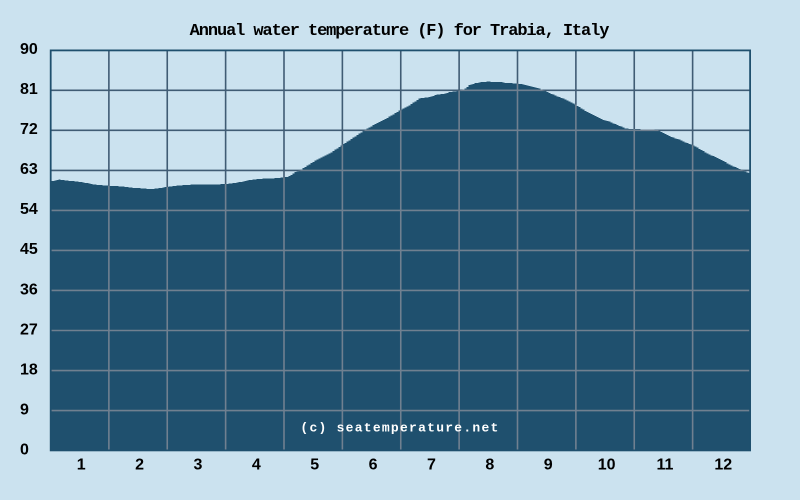 This screenshot has width=800, height=500. Describe the element at coordinates (431, 465) in the screenshot. I see `svg-text: 7` at that location.